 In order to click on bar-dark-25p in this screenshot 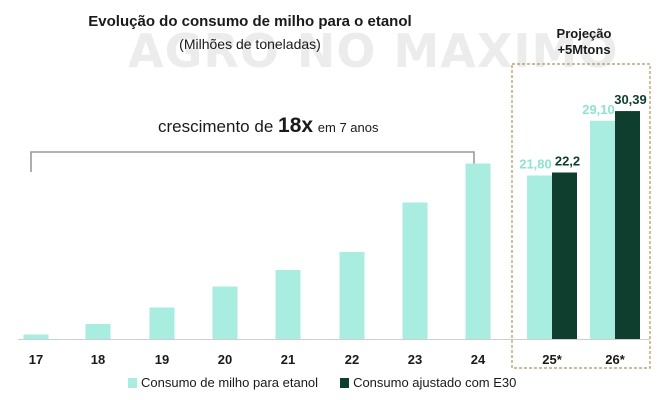, I will do `click(564, 255)`.